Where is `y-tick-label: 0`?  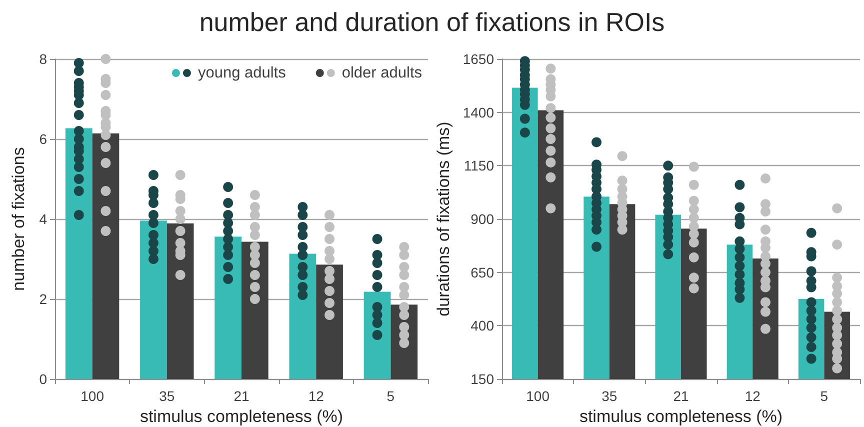
y-tick-label: 0 is located at coordinates (43, 379).